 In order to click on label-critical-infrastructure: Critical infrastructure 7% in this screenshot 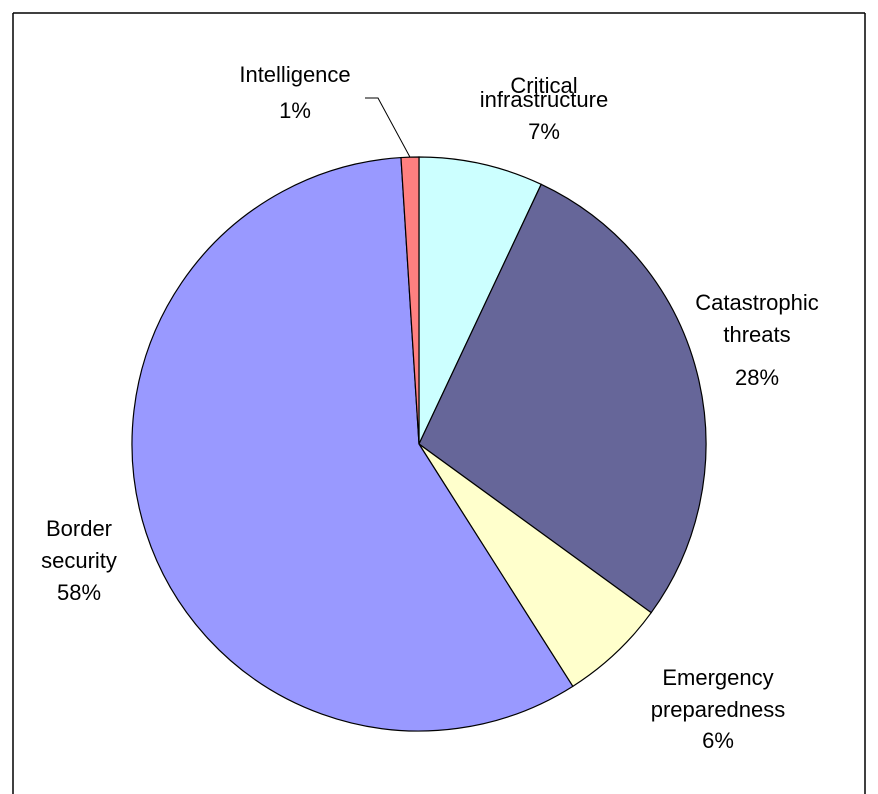, I will do `click(544, 108)`.